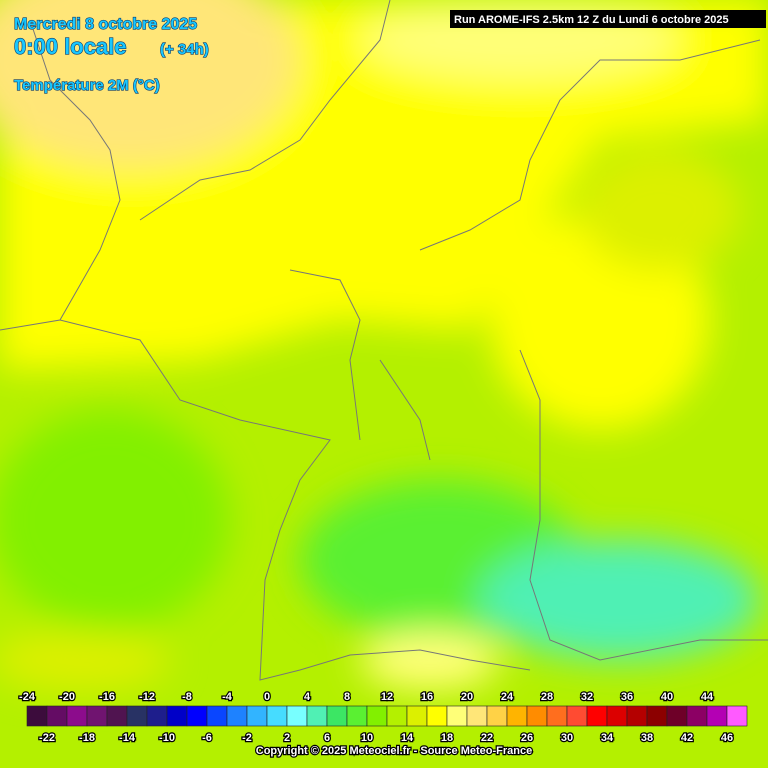  I want to click on legend-label: 36, so click(627, 697).